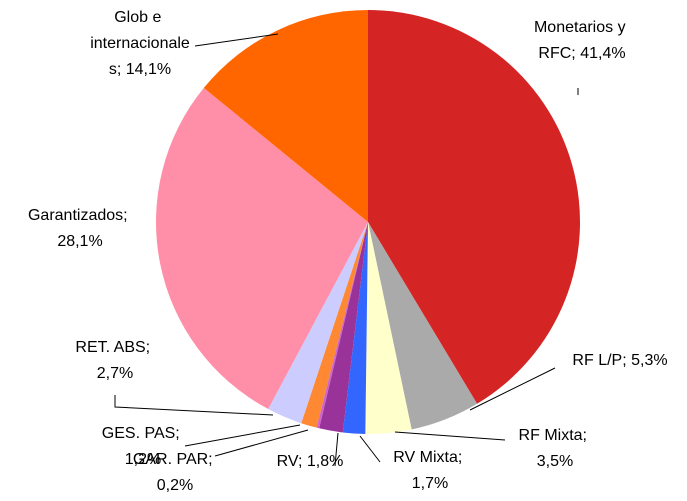 The image size is (687, 501). Describe the element at coordinates (619, 360) in the screenshot. I see `data-label: RF L/P; 5,3%` at that location.